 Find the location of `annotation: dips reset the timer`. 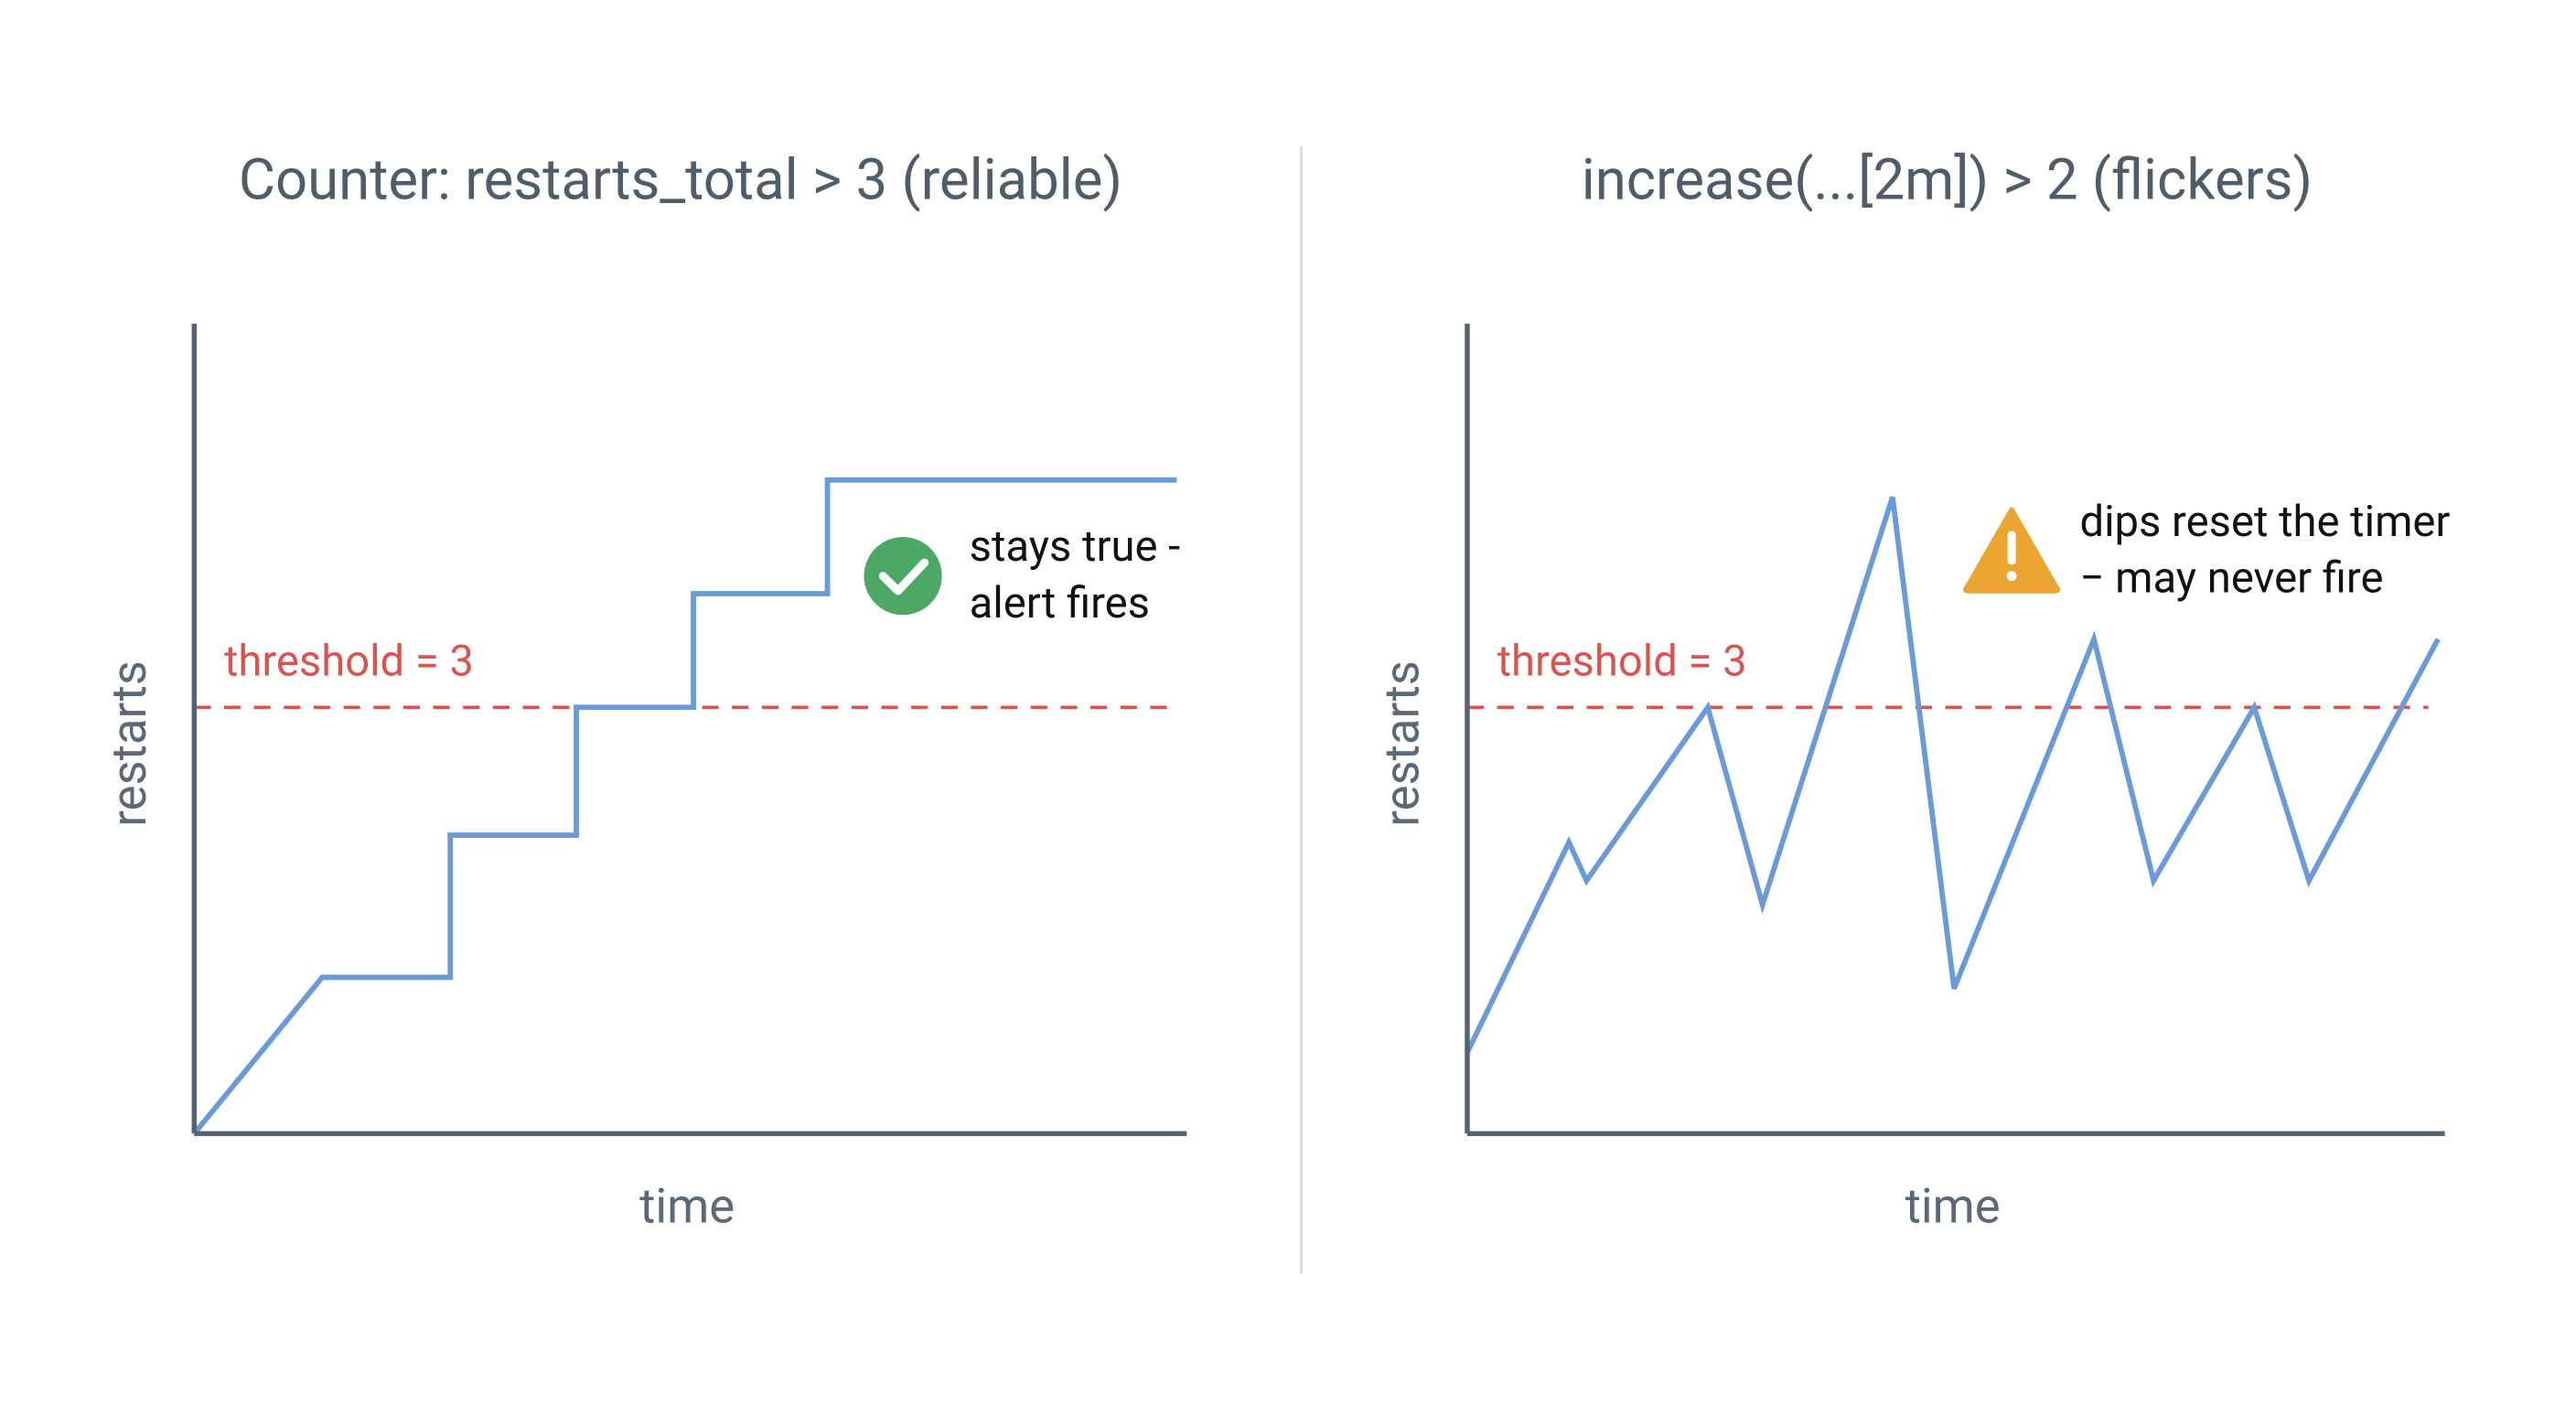

annotation: dips reset the timer is located at coordinates (2265, 521).